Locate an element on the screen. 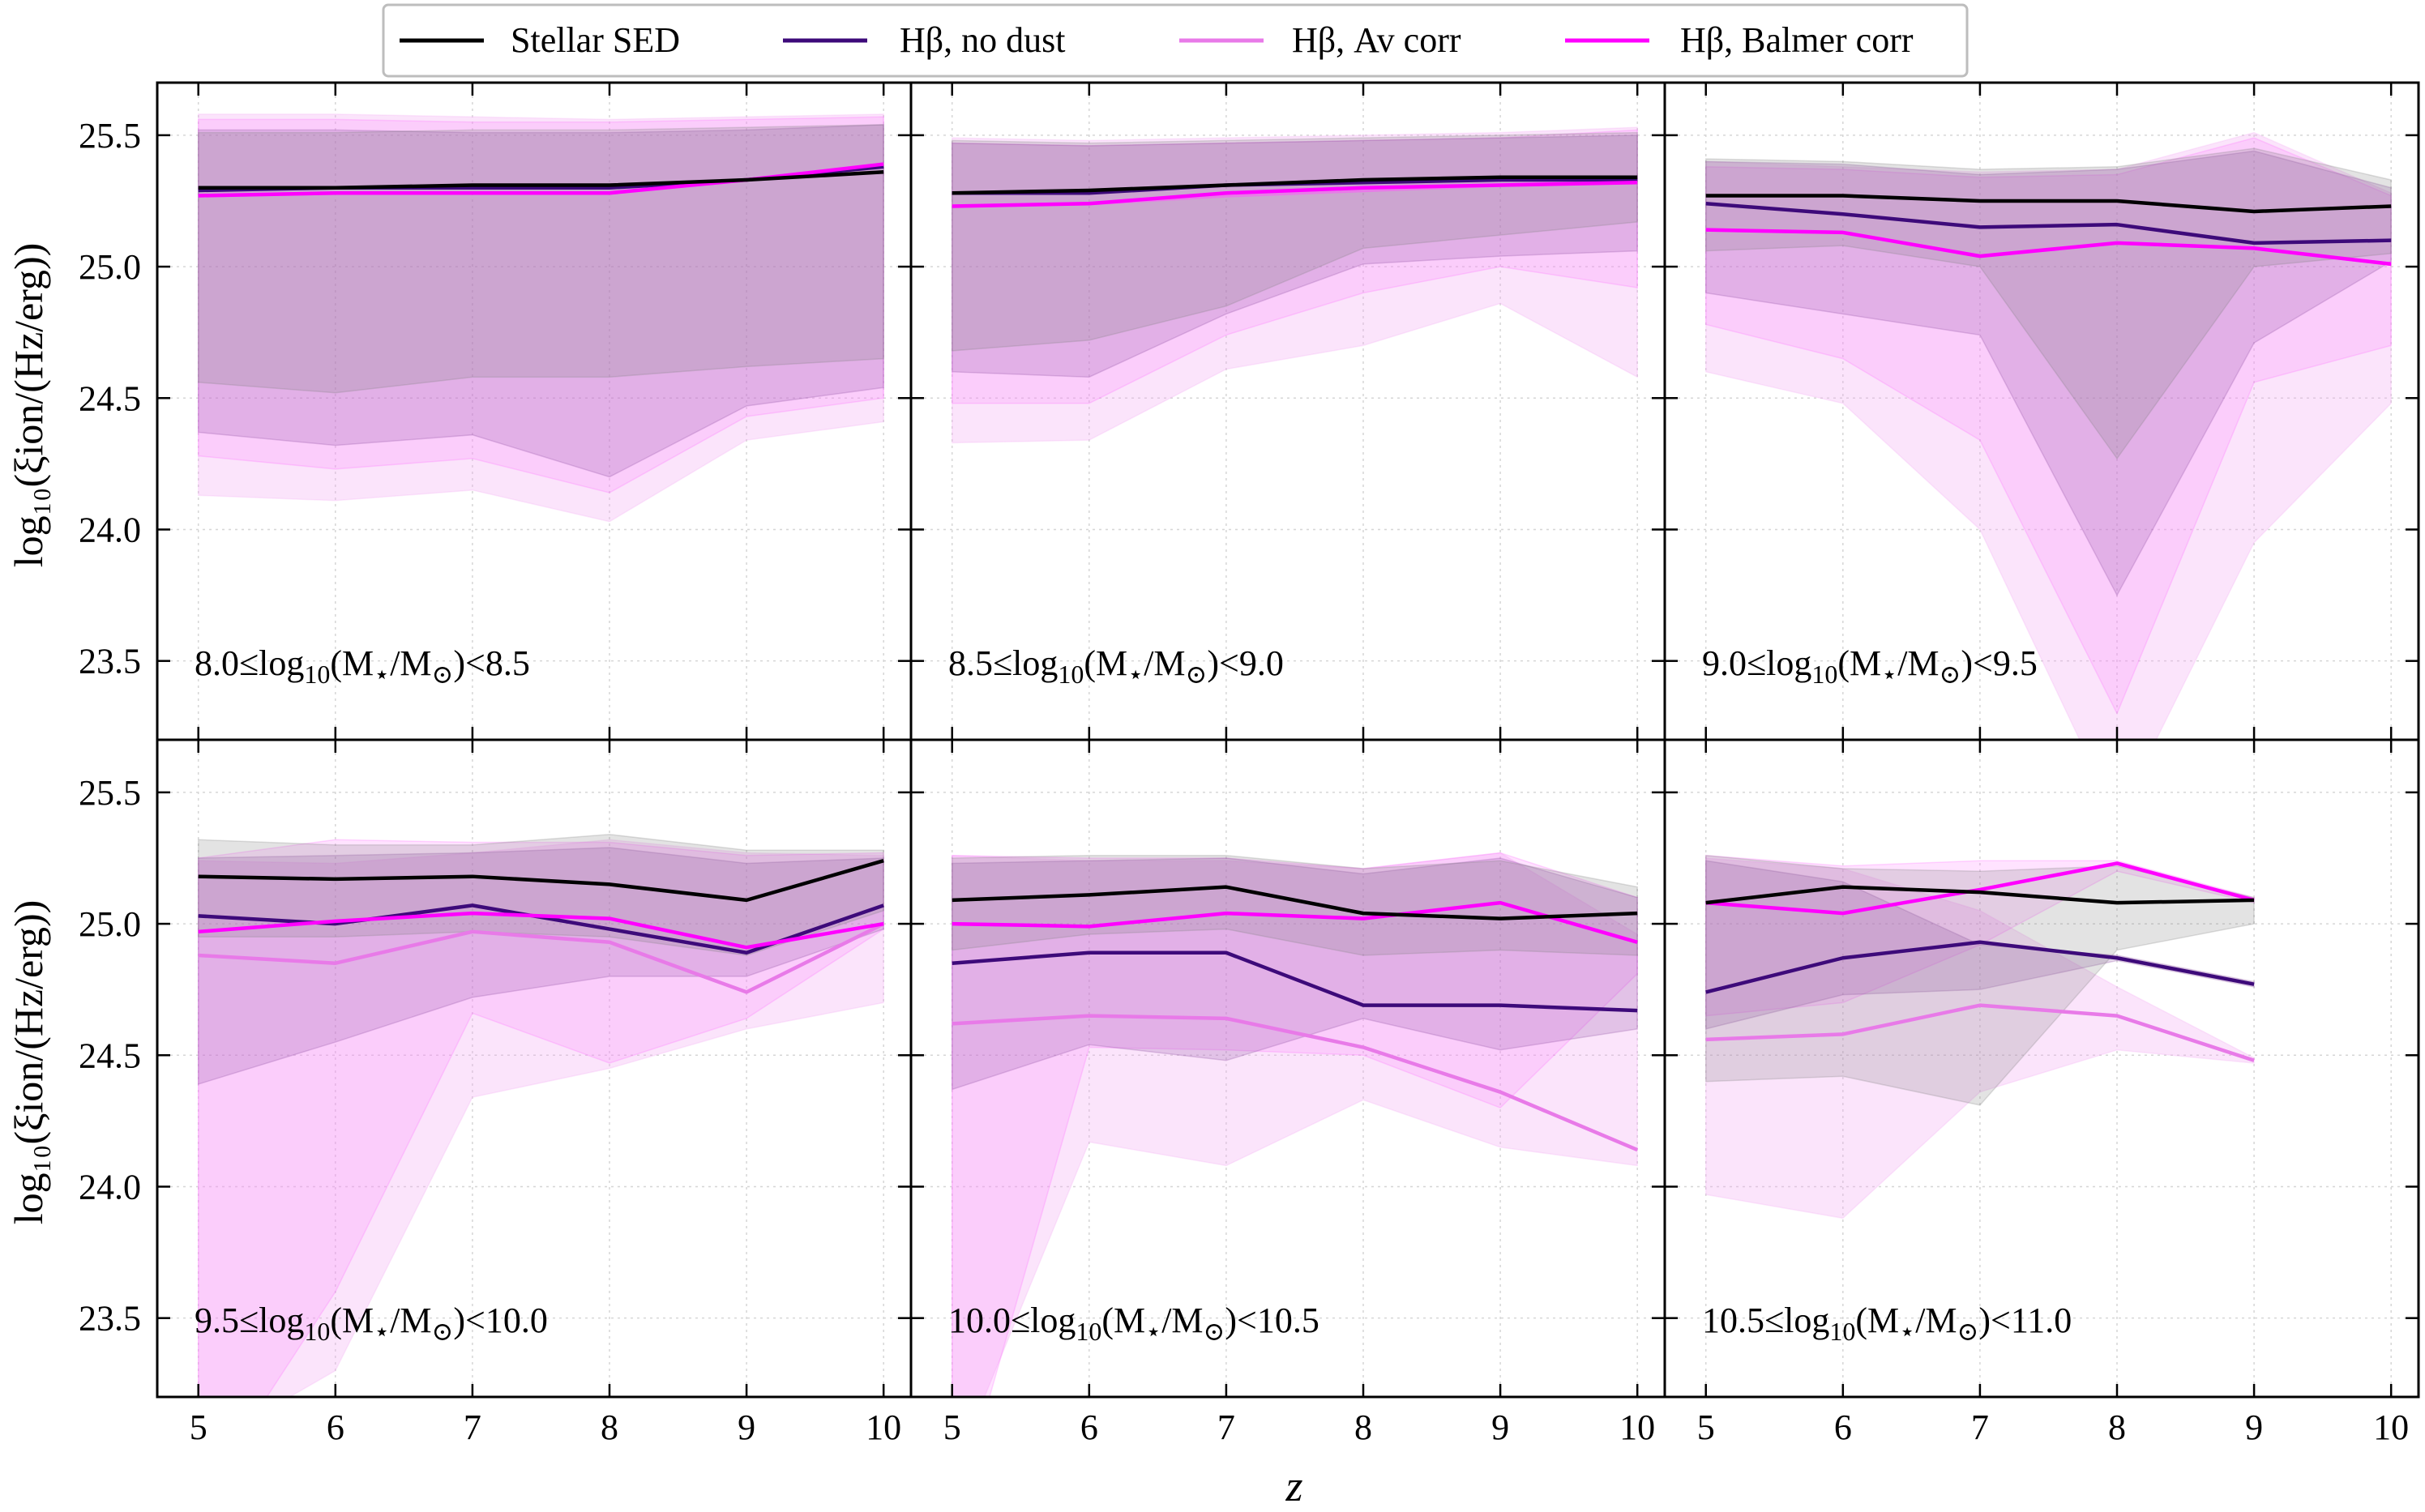  legend-label-avcorr: Hβ, Av corr is located at coordinates (1376, 40).